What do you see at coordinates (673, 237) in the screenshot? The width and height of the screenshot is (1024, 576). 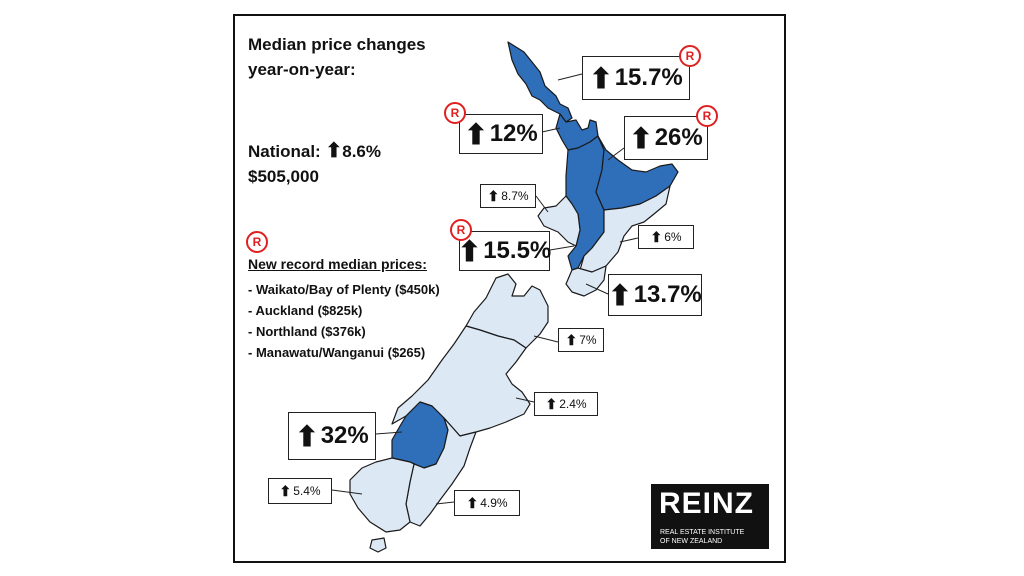 I see `region-change: 6%` at bounding box center [673, 237].